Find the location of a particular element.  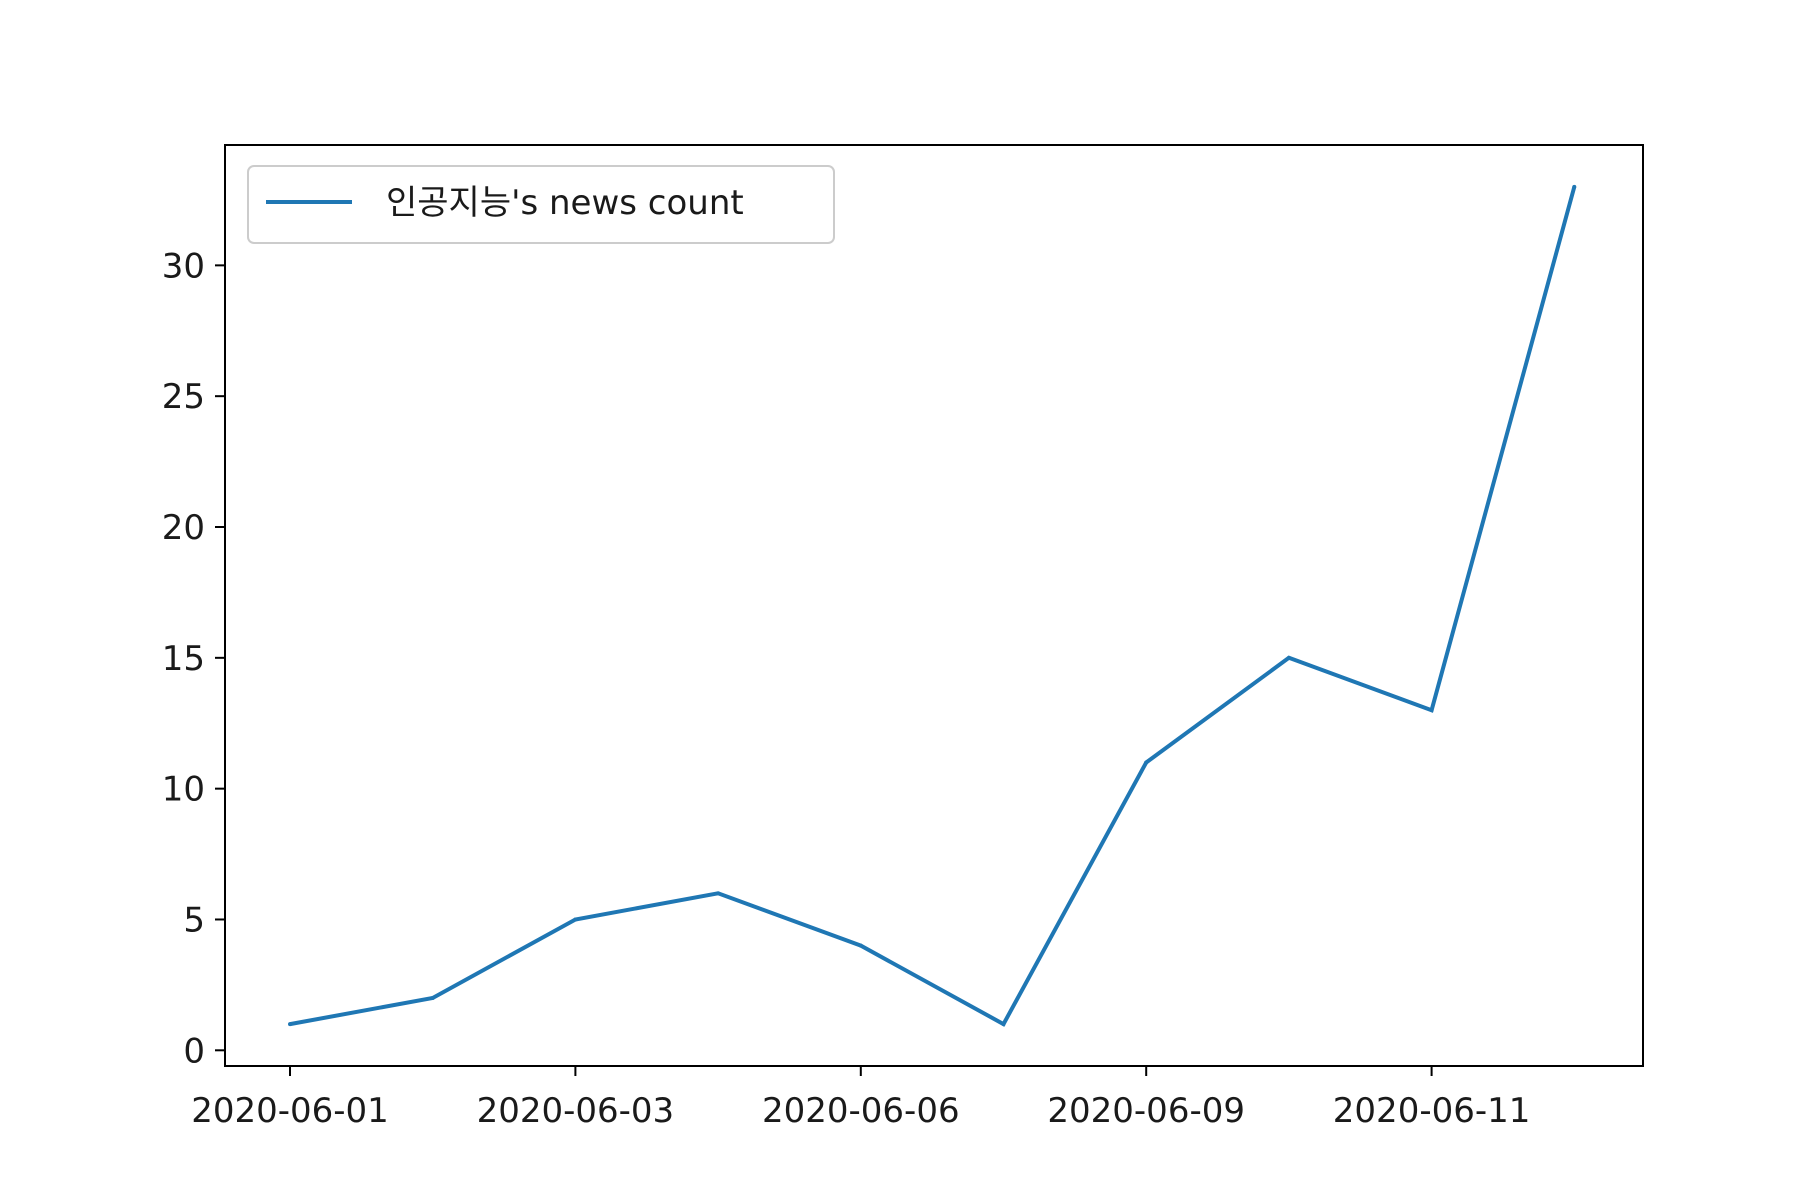

y-axis: 0 5 10 15 20 25 30 is located at coordinates (193, 658).